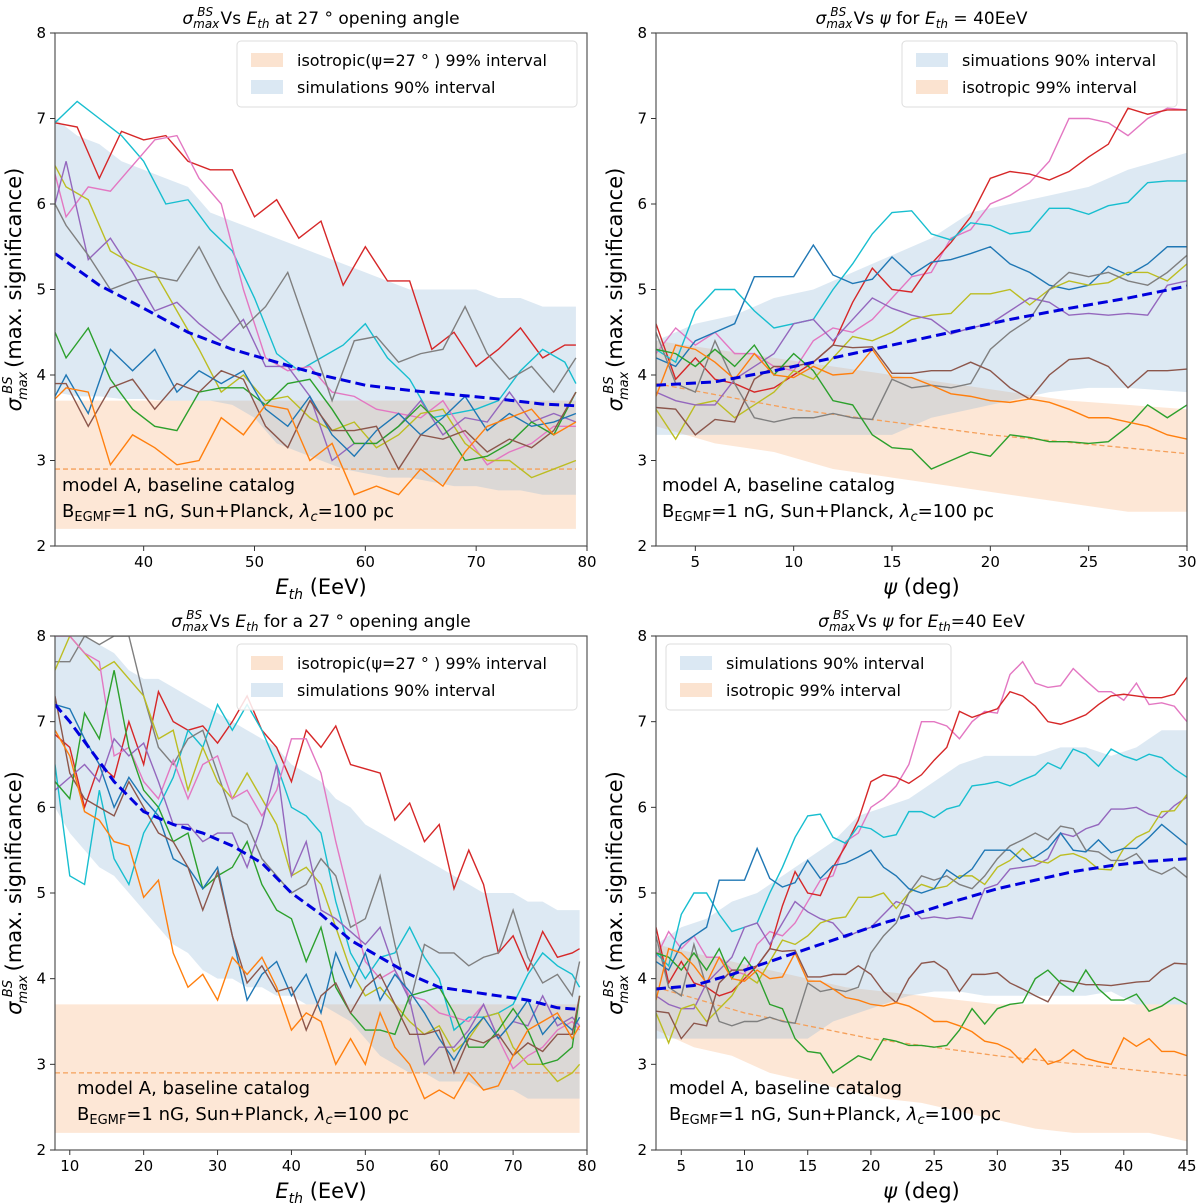 The width and height of the screenshot is (1200, 1203). I want to click on isotropic-median-line, so click(921, 1031).